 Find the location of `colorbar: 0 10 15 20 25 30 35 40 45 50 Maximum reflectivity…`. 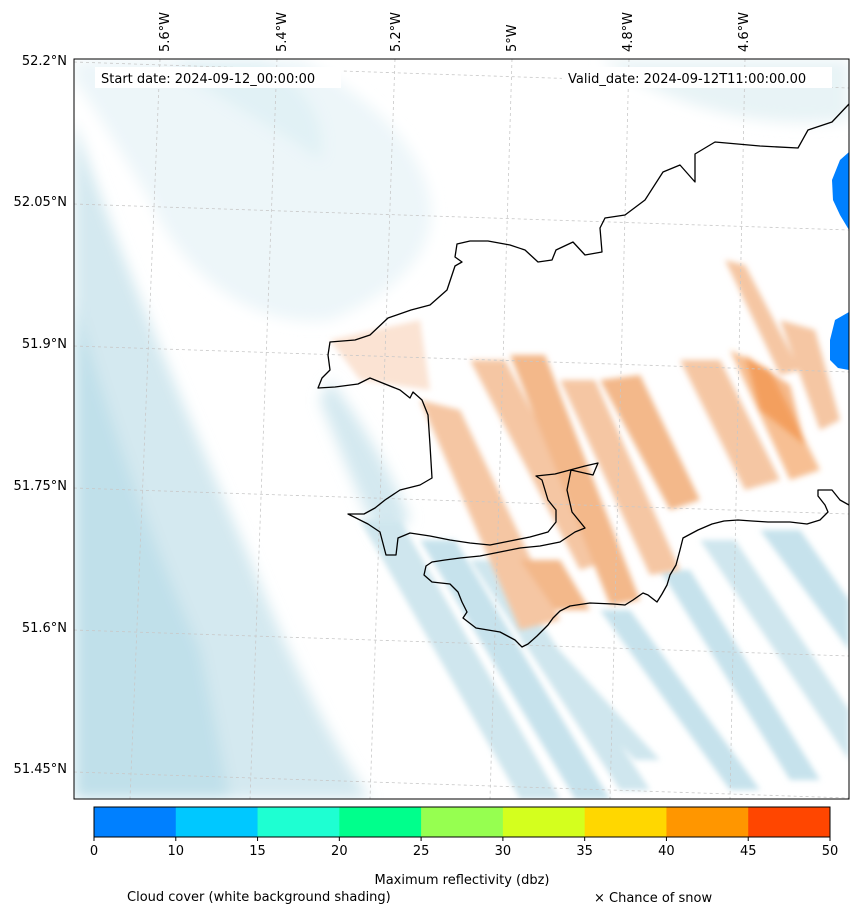

colorbar: 0 10 15 20 25 30 35 40 45 50 Maximum reflectivity… is located at coordinates (464, 847).